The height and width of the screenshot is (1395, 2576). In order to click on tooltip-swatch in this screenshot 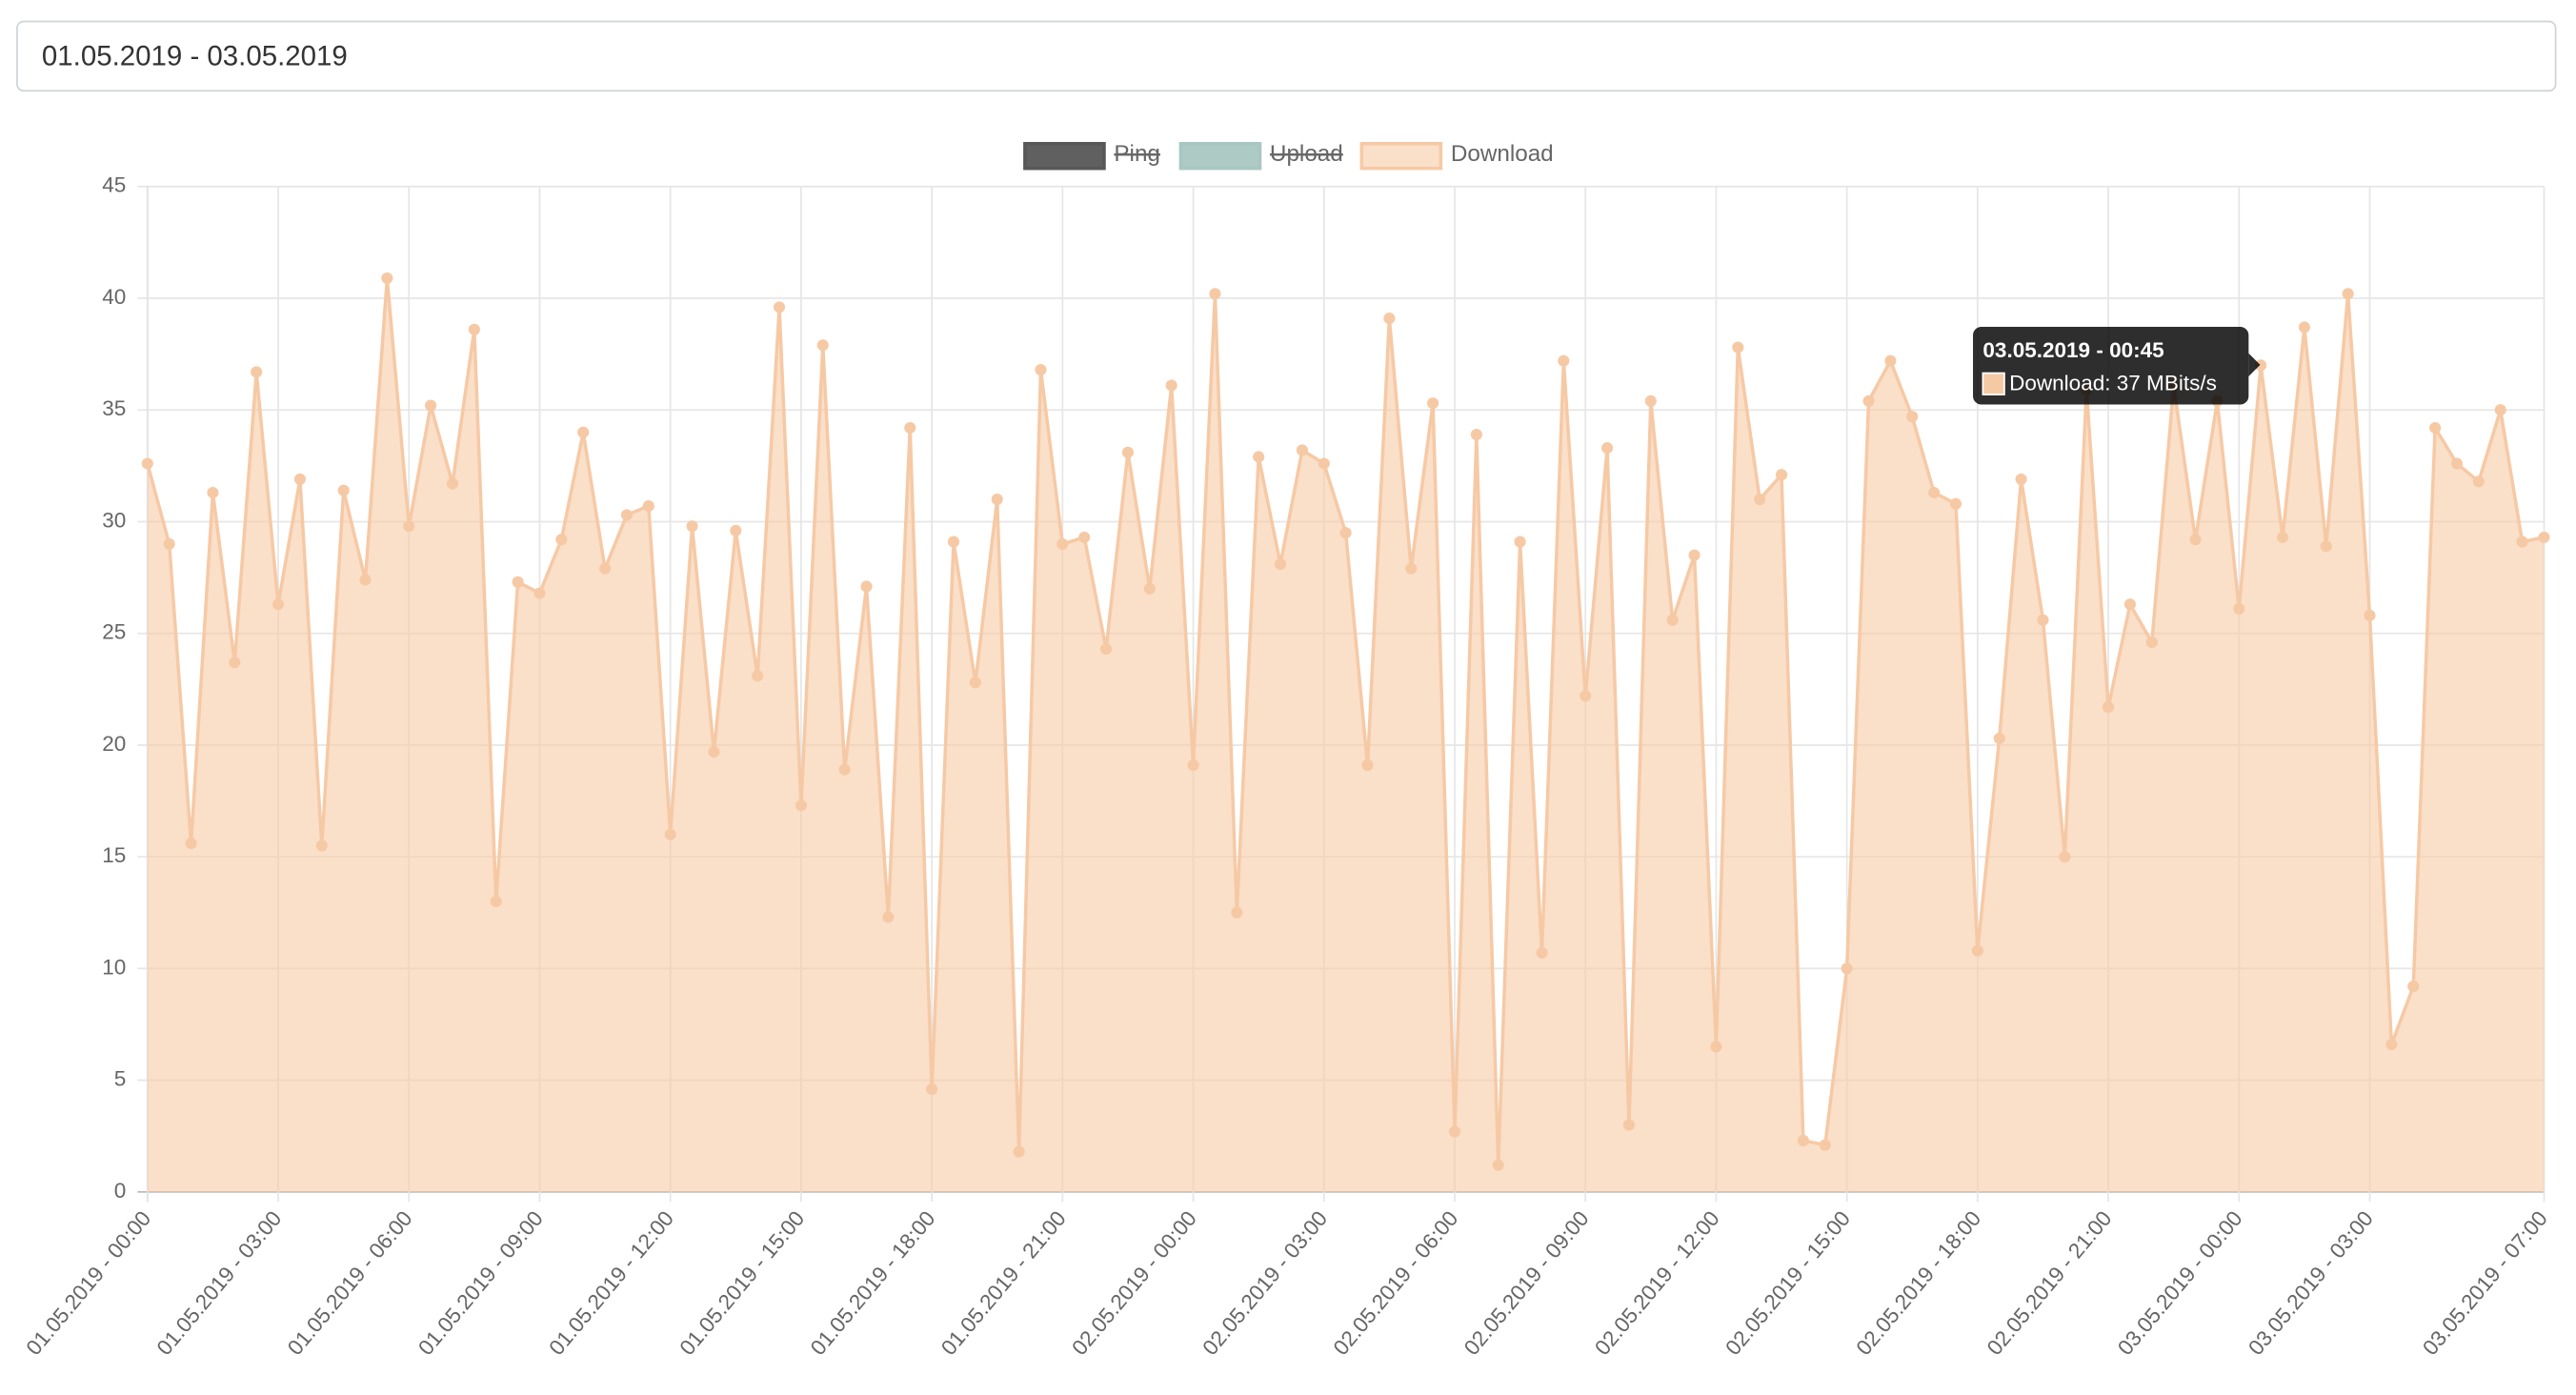, I will do `click(1994, 384)`.